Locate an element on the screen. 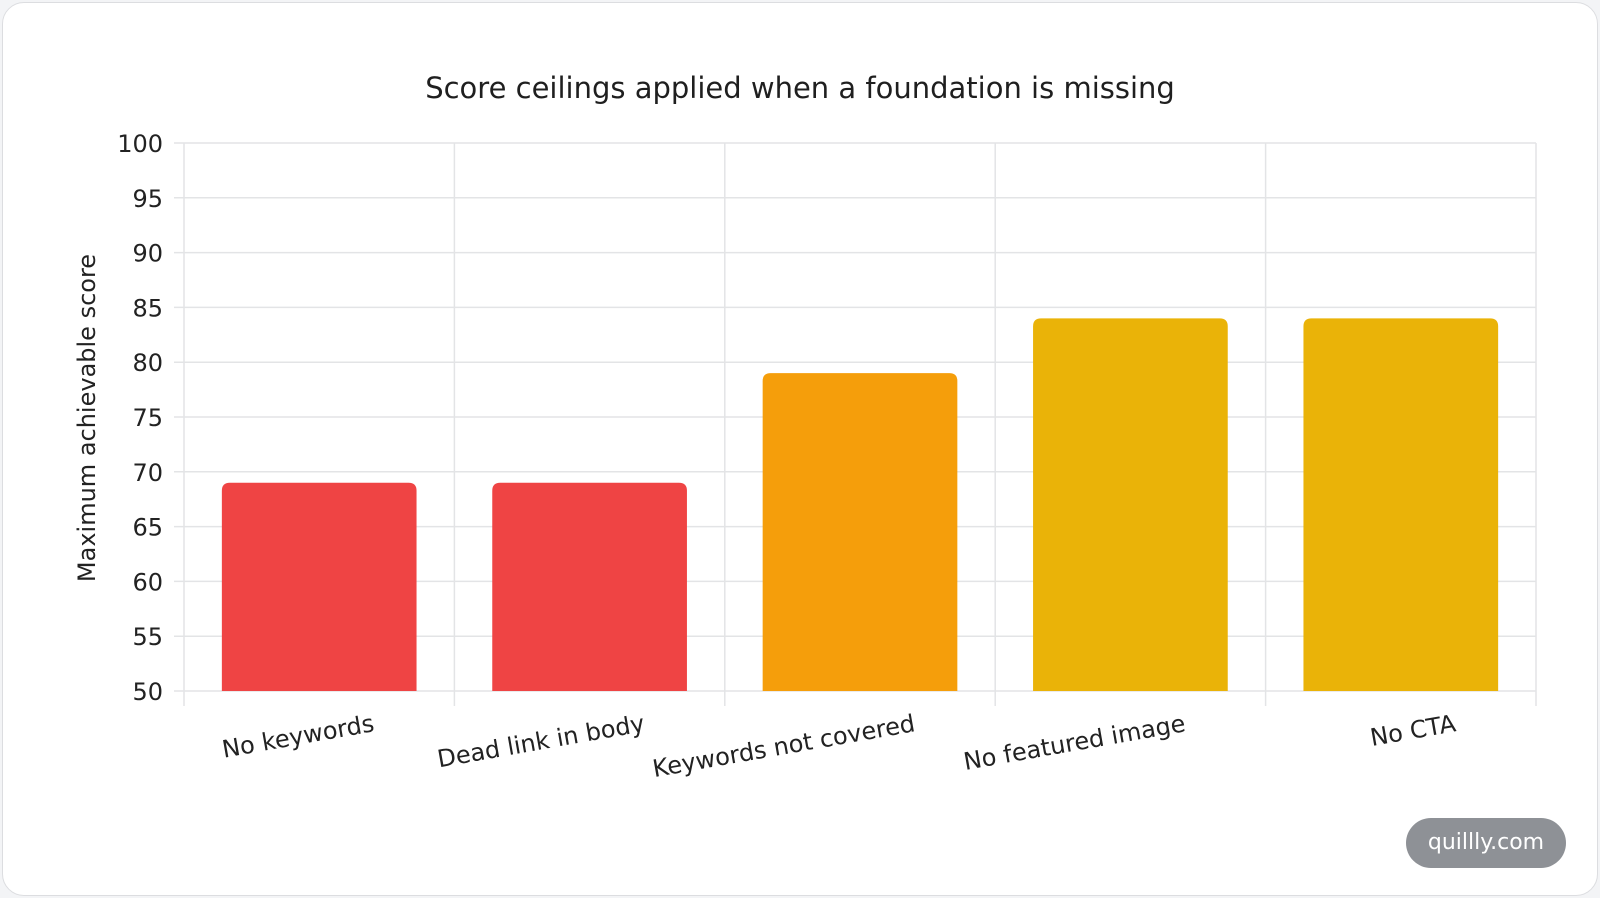 The image size is (1600, 898). y-axis-label: Maximum achievable score is located at coordinates (87, 418).